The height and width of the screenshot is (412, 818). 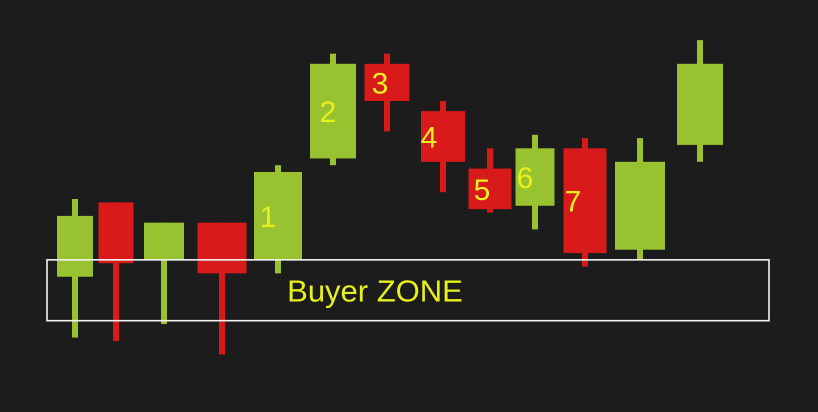 I want to click on candle-label-1: 1, so click(x=268, y=217).